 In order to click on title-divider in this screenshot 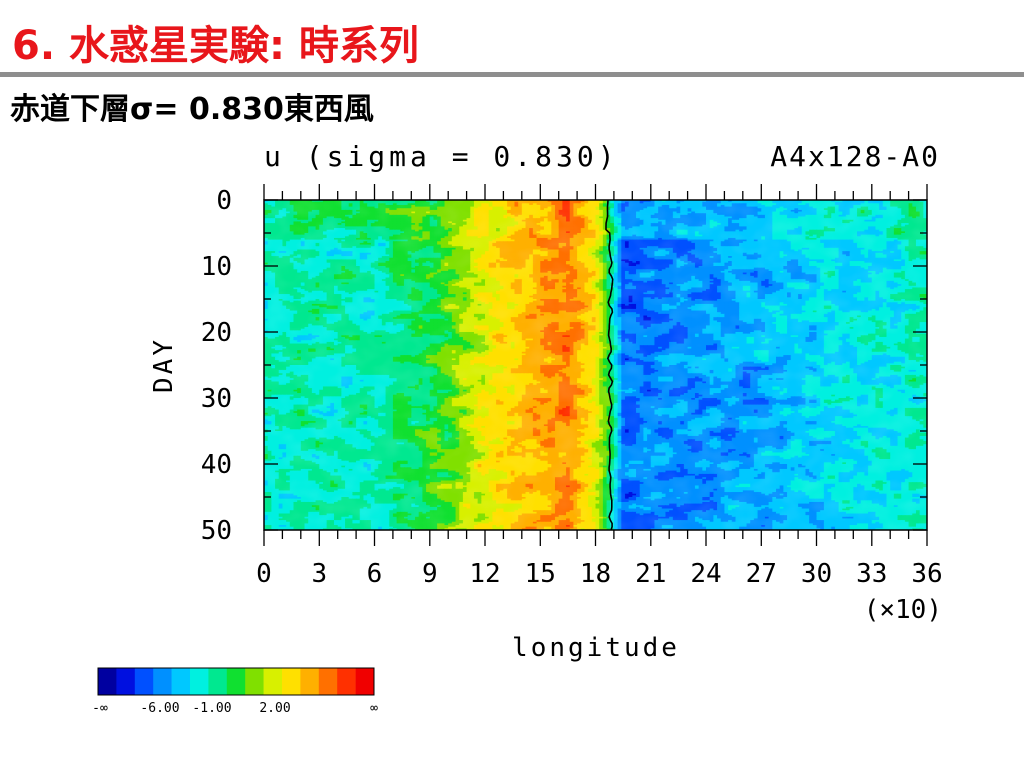, I will do `click(512, 74)`.